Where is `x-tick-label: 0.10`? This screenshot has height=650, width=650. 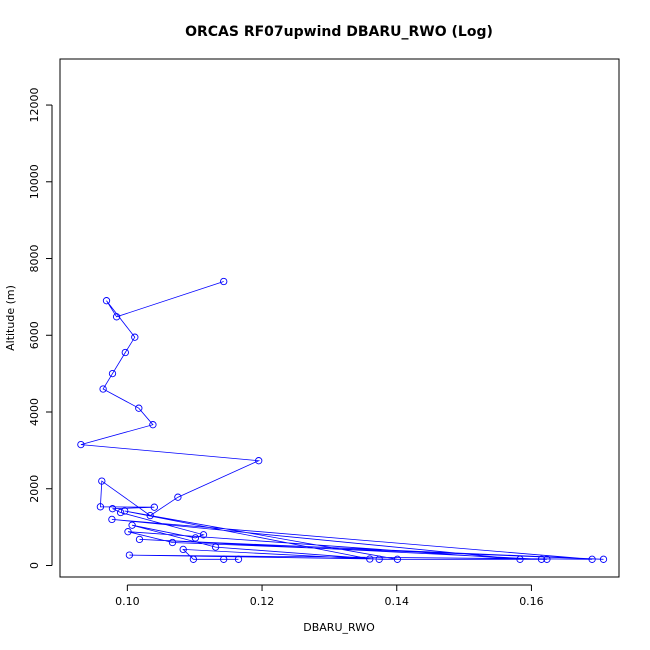 x-tick-label: 0.10 is located at coordinates (127, 601).